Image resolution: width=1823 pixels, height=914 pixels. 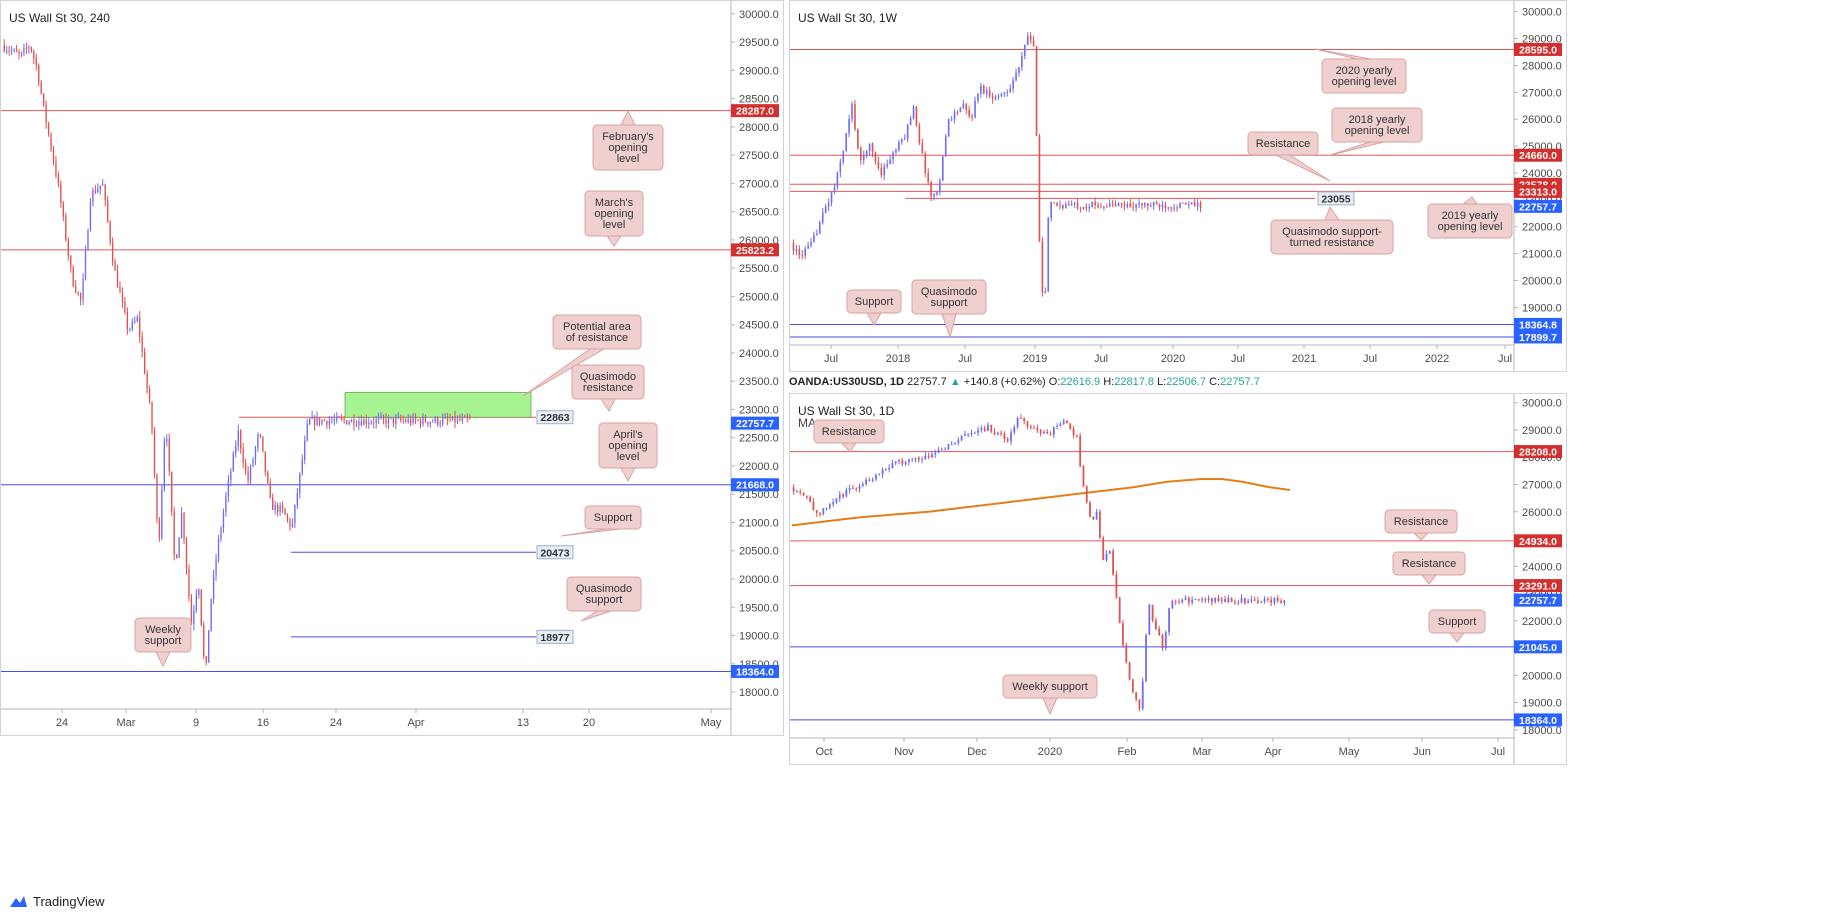 I want to click on y-tick-label: 29000.0, so click(x=1542, y=40).